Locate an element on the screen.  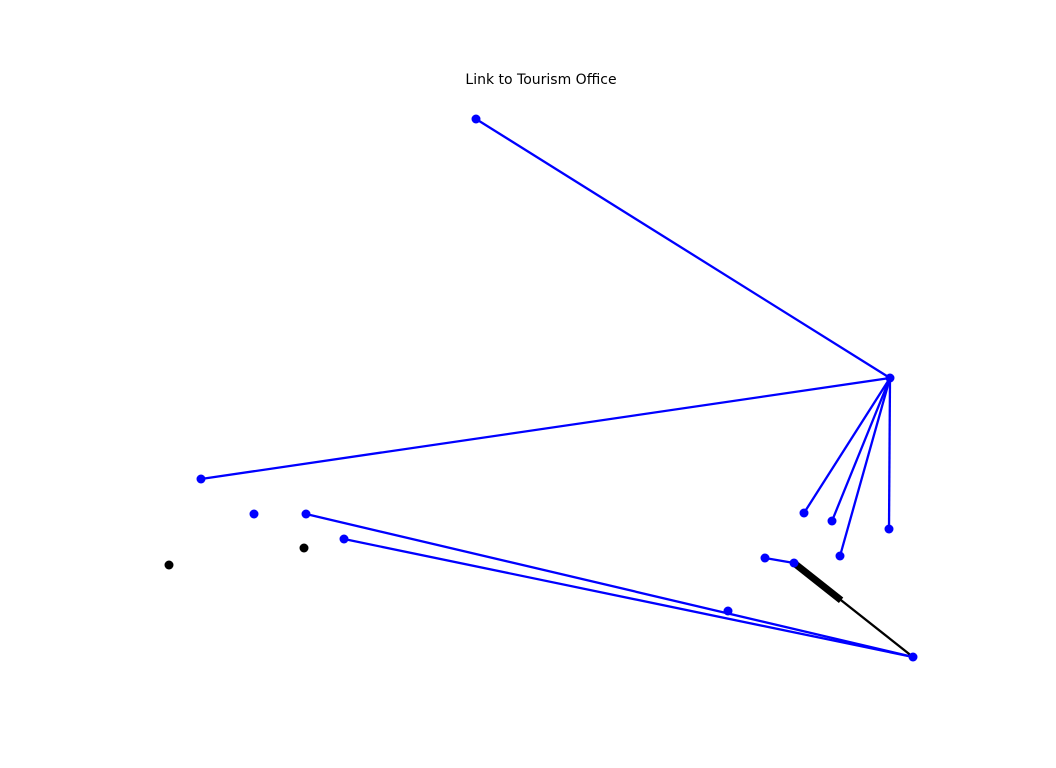
node-n7 is located at coordinates (304, 548).